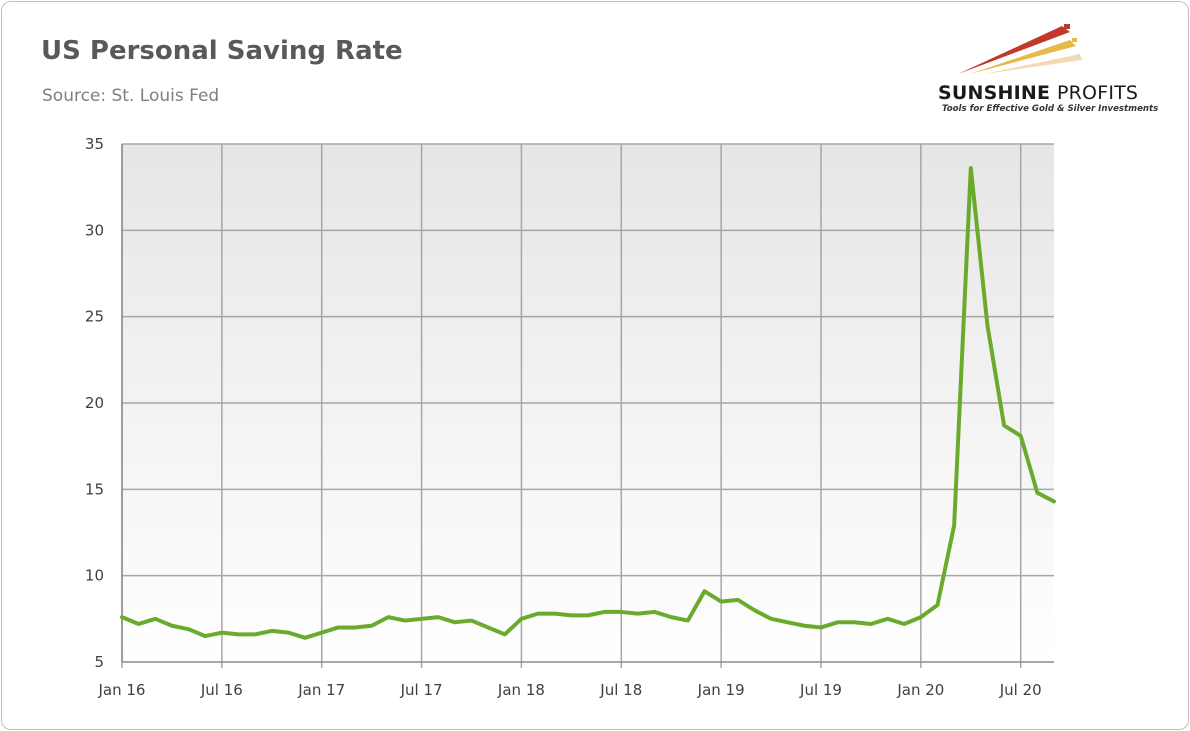 The image size is (1190, 731). What do you see at coordinates (222, 51) in the screenshot?
I see `chart-title: US Personal Saving Rate` at bounding box center [222, 51].